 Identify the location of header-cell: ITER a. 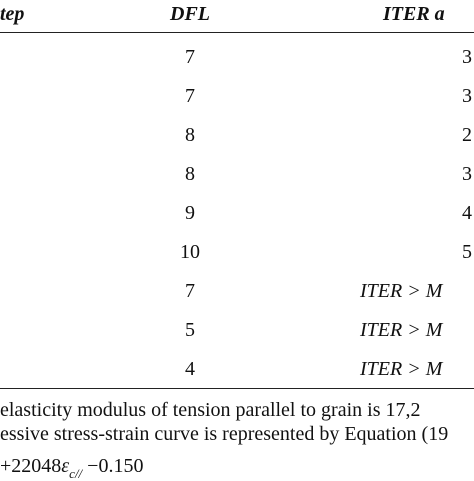
(414, 14).